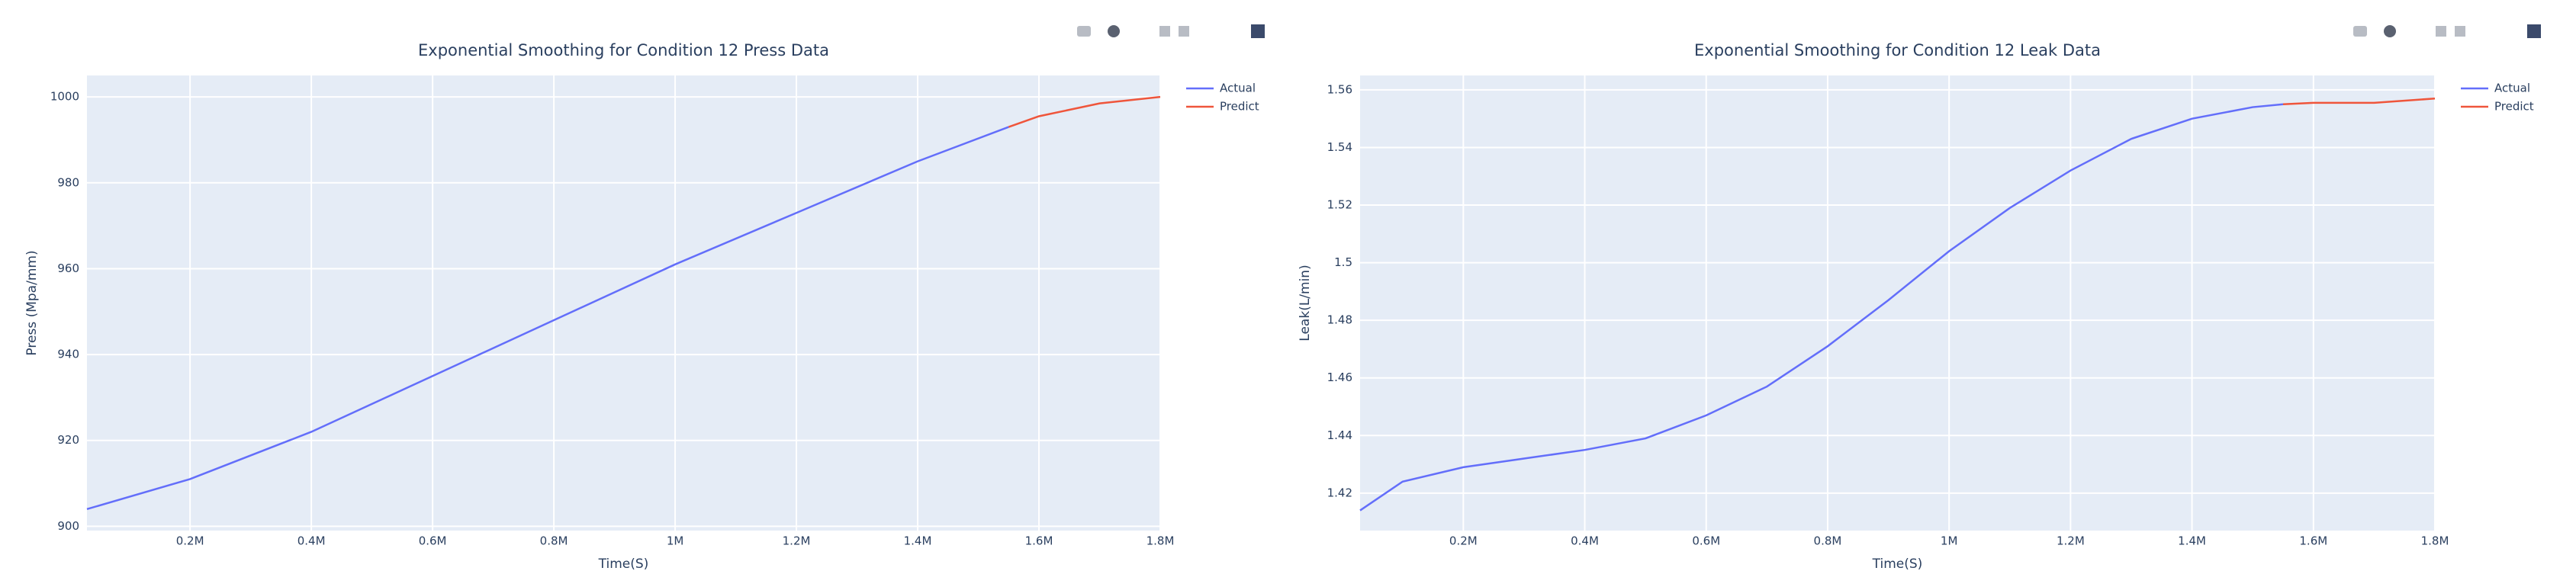 Image resolution: width=2576 pixels, height=587 pixels. I want to click on toolbar-right, so click(2447, 31).